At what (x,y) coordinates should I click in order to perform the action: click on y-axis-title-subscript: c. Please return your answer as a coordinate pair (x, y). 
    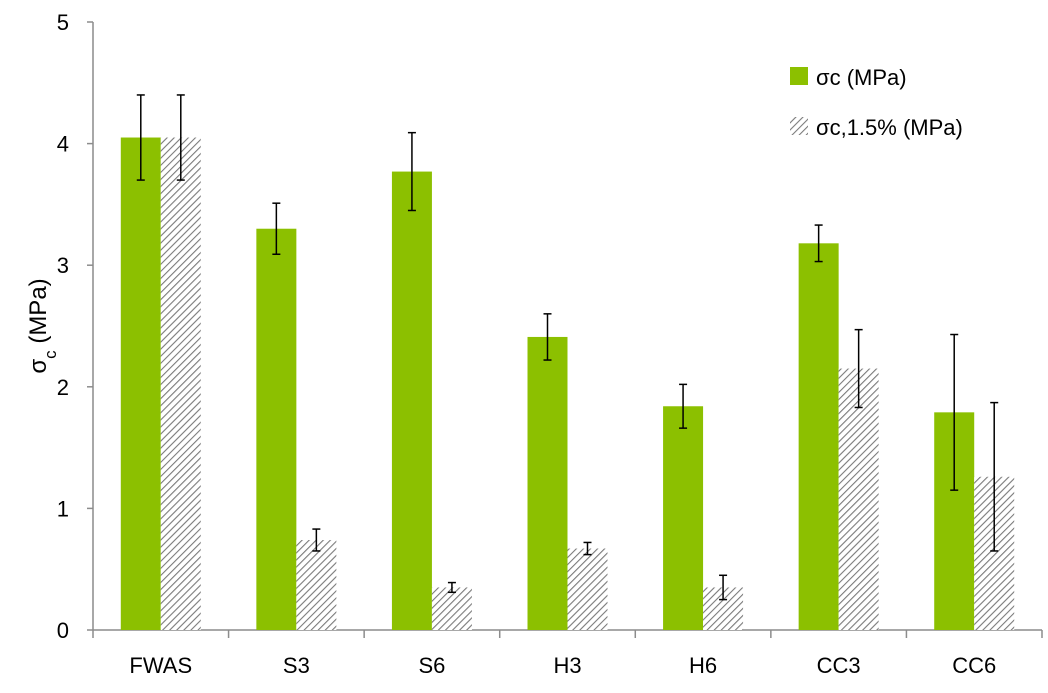
    Looking at the image, I should click on (50, 354).